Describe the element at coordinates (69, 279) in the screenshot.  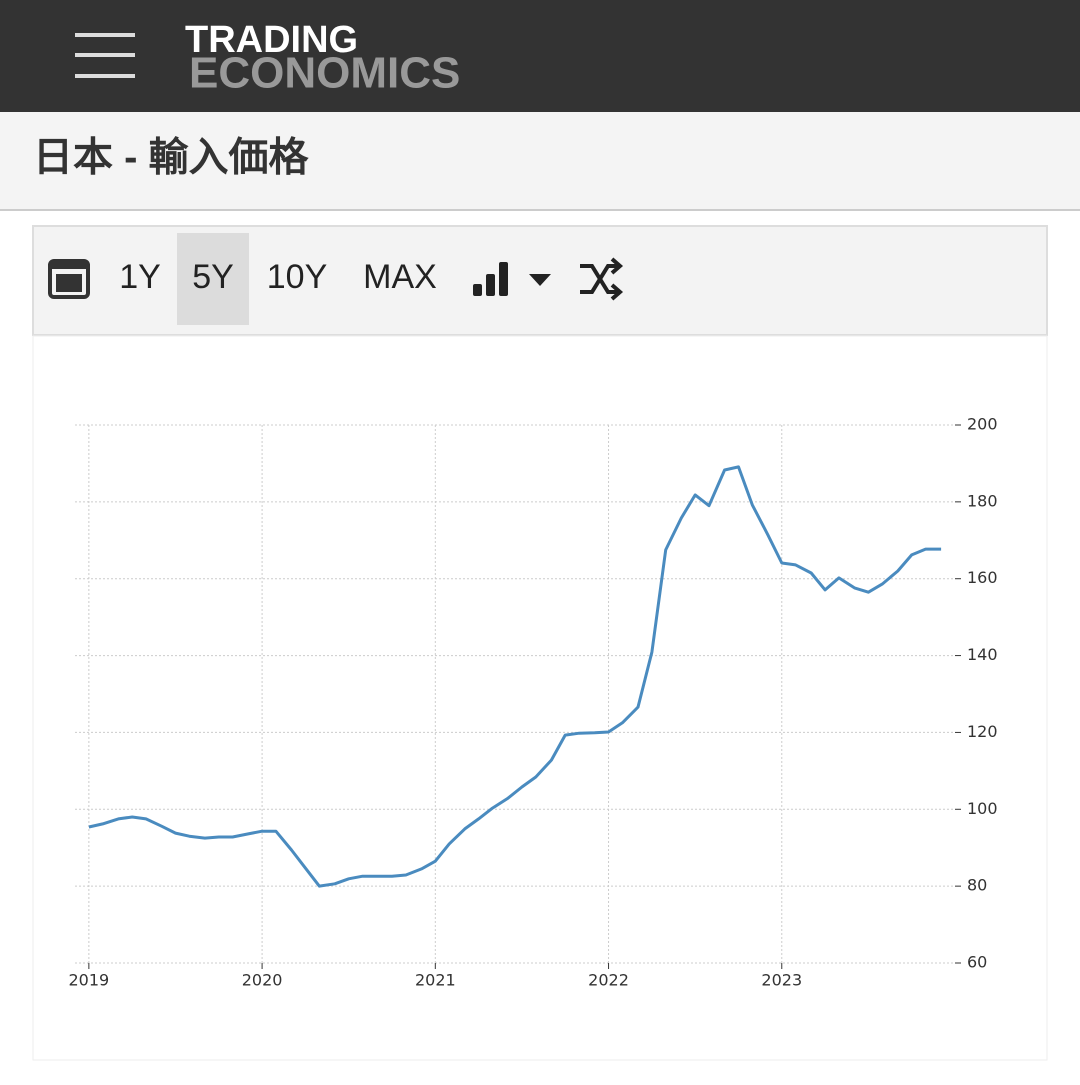
I see `calendar-icon` at that location.